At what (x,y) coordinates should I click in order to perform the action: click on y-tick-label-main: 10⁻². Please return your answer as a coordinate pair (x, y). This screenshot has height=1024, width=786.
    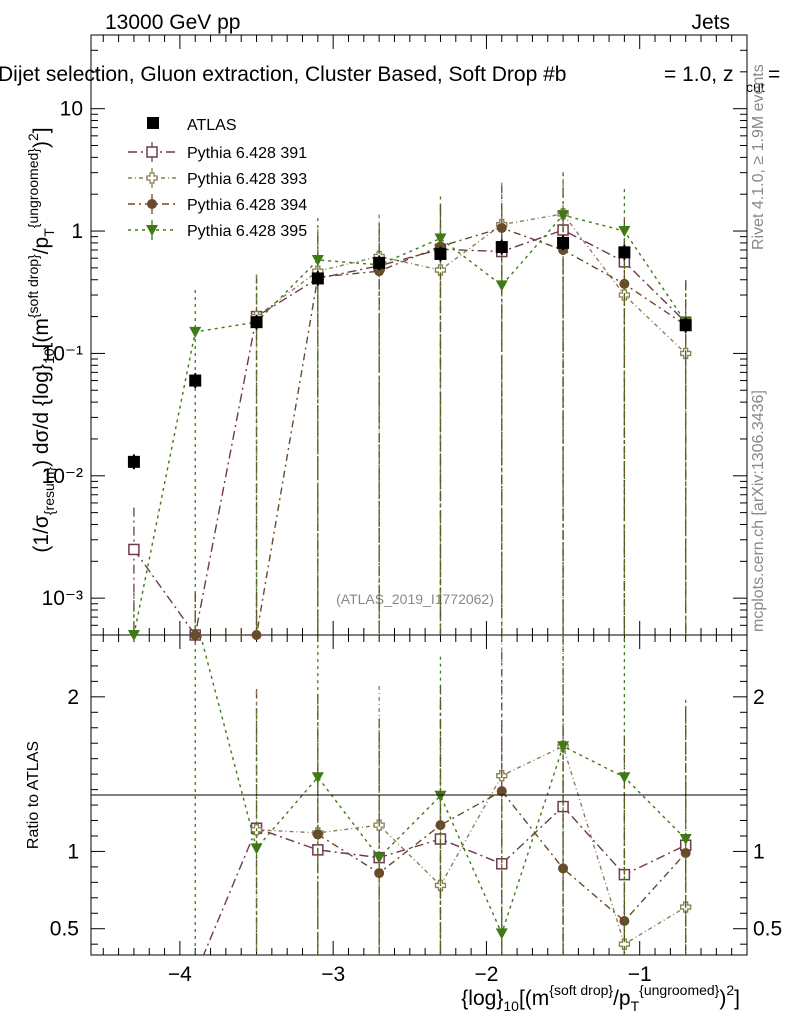
    Looking at the image, I should click on (62, 476).